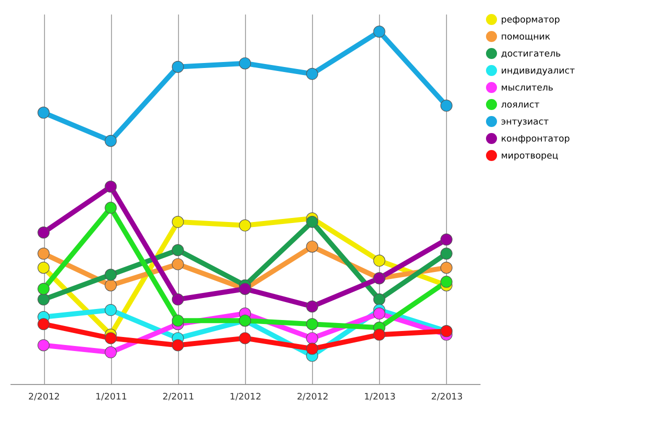 The image size is (651, 434). I want to click on x-tick-label: 2/2011, so click(178, 397).